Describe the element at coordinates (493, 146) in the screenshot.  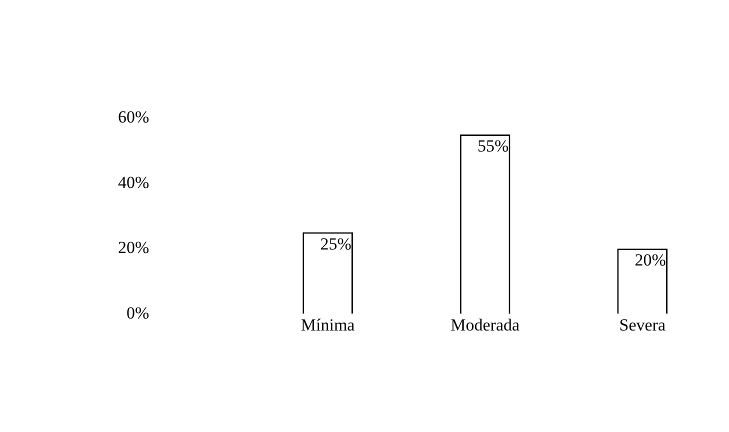
I see `data-label: 55%` at that location.